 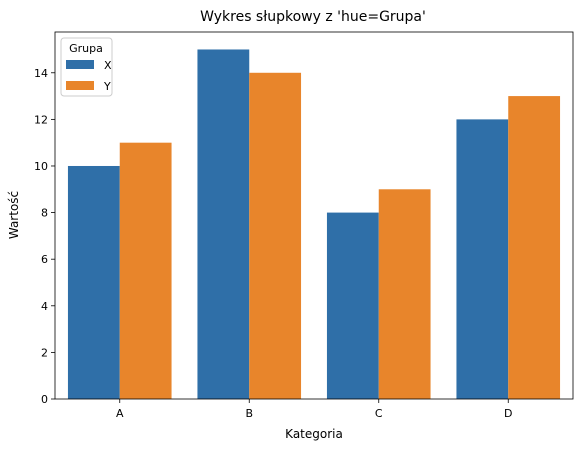 What do you see at coordinates (120, 413) in the screenshot?
I see `x-tick-label: A` at bounding box center [120, 413].